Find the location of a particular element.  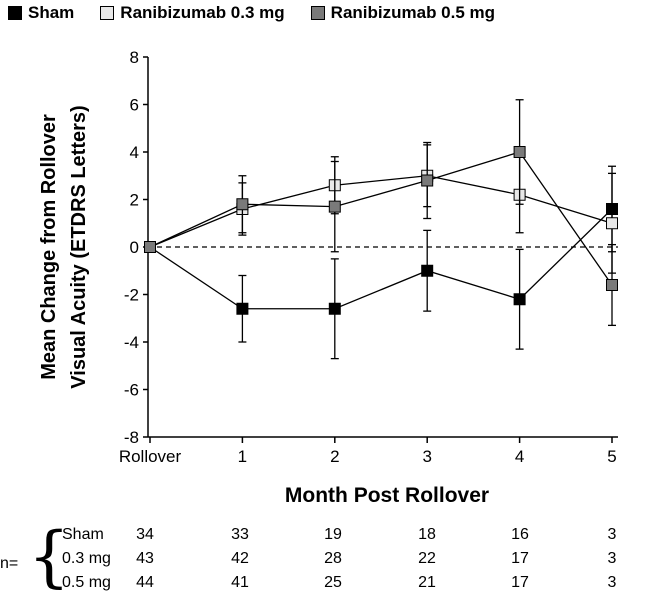

n-count-cell: 16 is located at coordinates (520, 534).